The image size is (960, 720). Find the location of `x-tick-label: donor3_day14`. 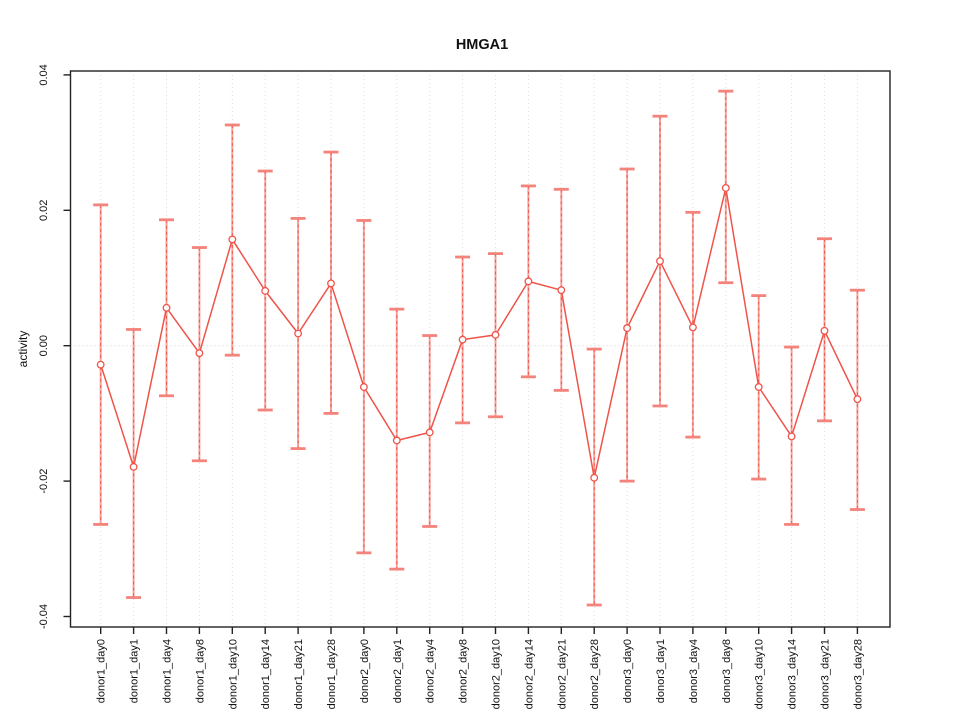

x-tick-label: donor3_day14 is located at coordinates (793, 674).